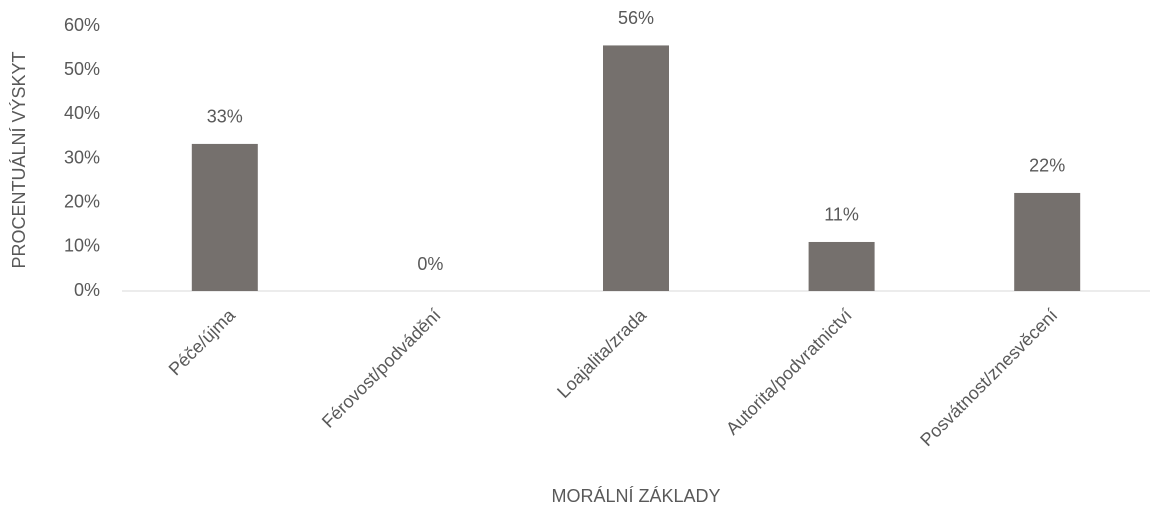 The width and height of the screenshot is (1163, 509). Describe the element at coordinates (202, 341) in the screenshot. I see `x-tick-label: Péče/újma` at that location.